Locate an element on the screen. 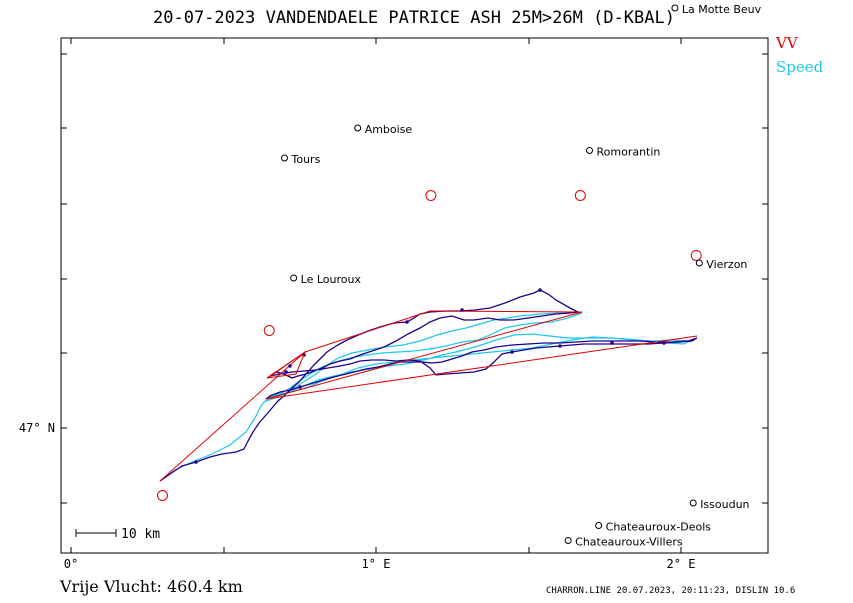  start-sector is located at coordinates (286, 364).